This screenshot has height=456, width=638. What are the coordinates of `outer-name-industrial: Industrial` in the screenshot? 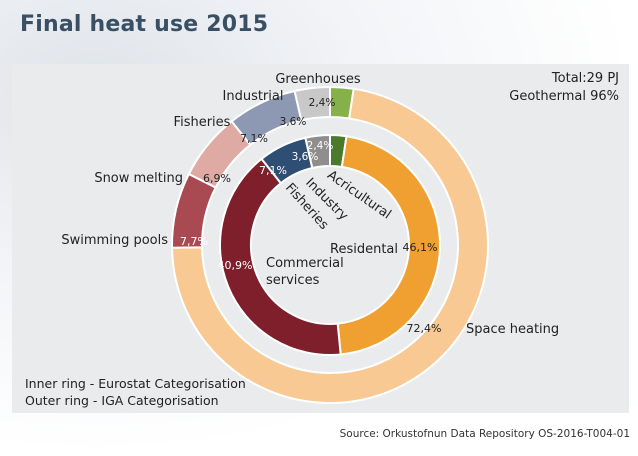 It's located at (253, 96).